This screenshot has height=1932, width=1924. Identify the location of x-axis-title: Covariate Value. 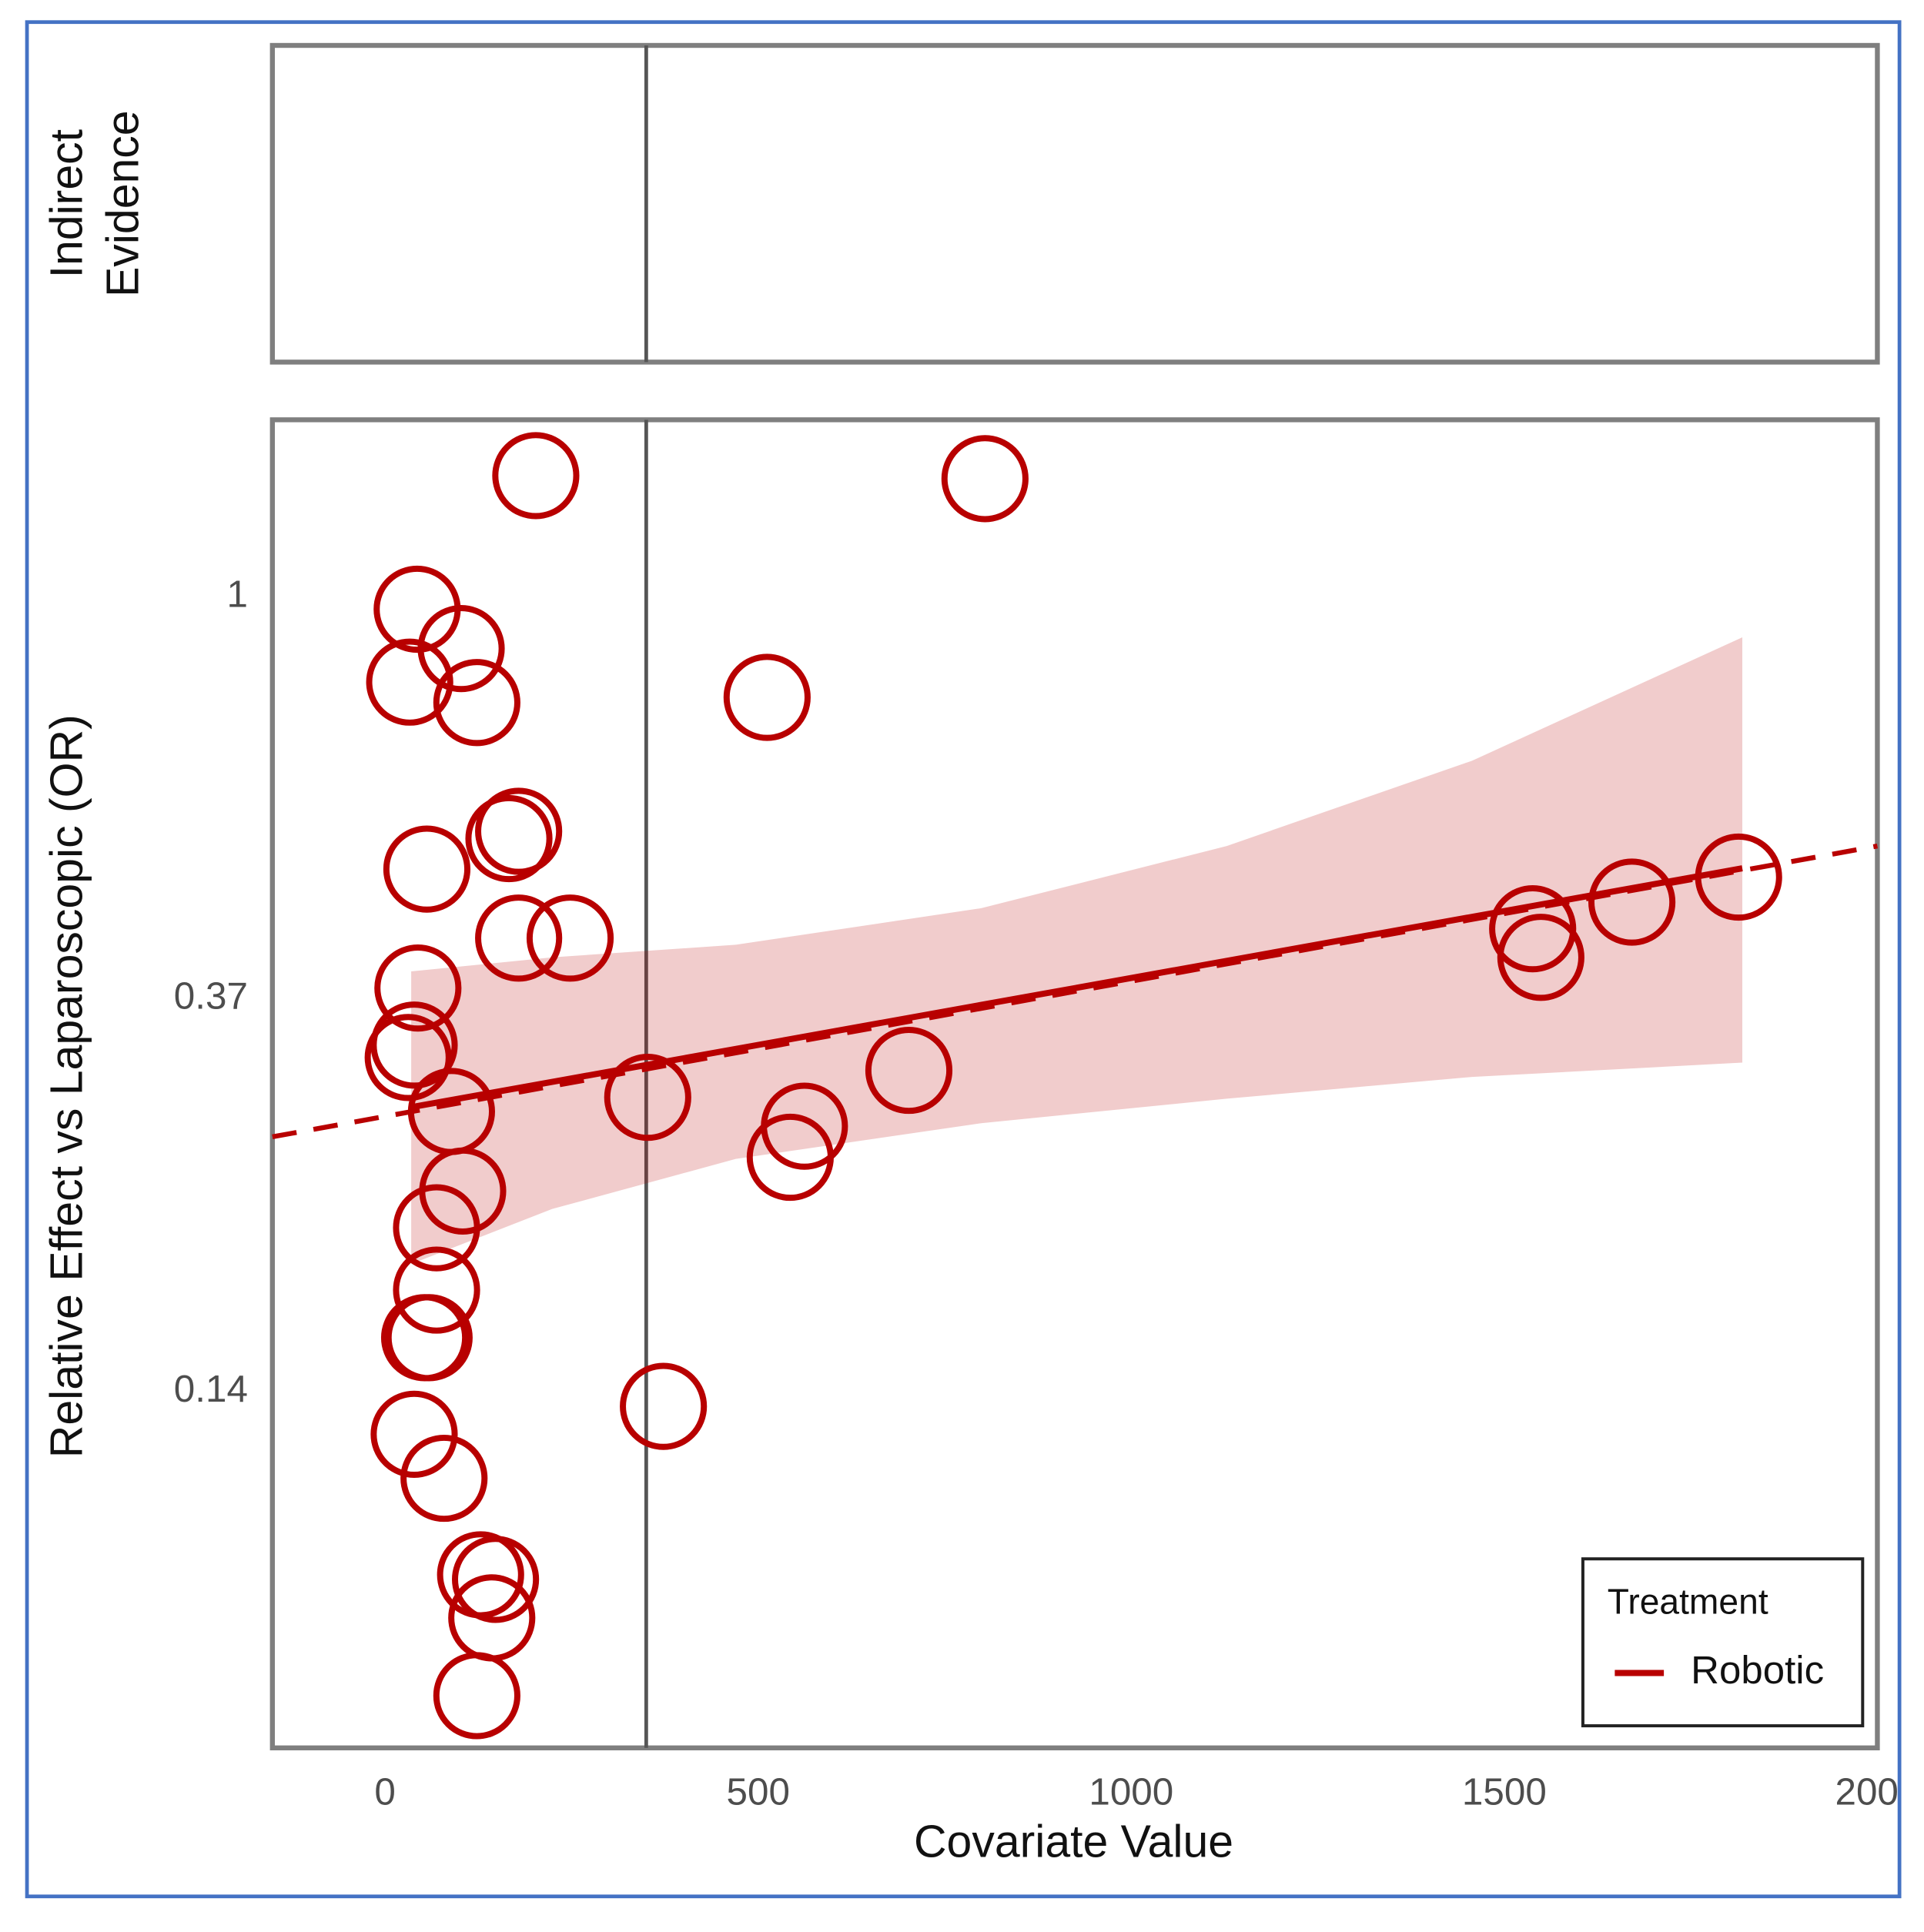
(1073, 1842).